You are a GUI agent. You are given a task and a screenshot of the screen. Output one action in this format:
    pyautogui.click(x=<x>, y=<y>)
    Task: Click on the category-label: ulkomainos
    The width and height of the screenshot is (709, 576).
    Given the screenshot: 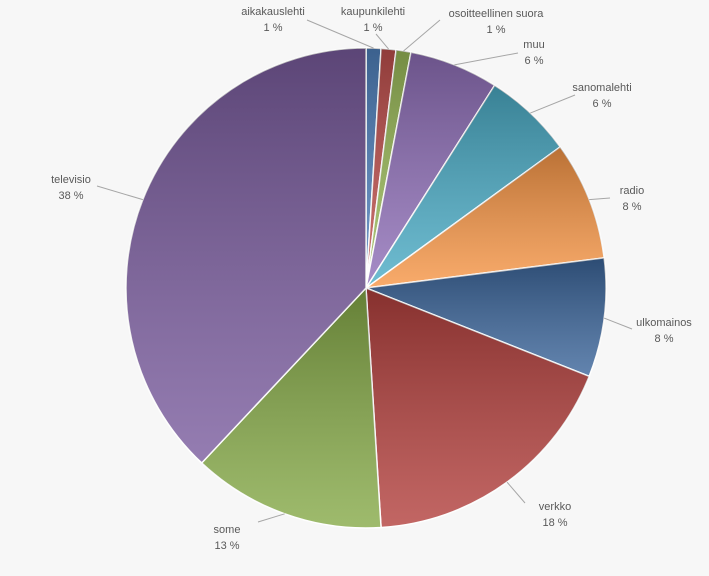 What is the action you would take?
    pyautogui.click(x=664, y=323)
    